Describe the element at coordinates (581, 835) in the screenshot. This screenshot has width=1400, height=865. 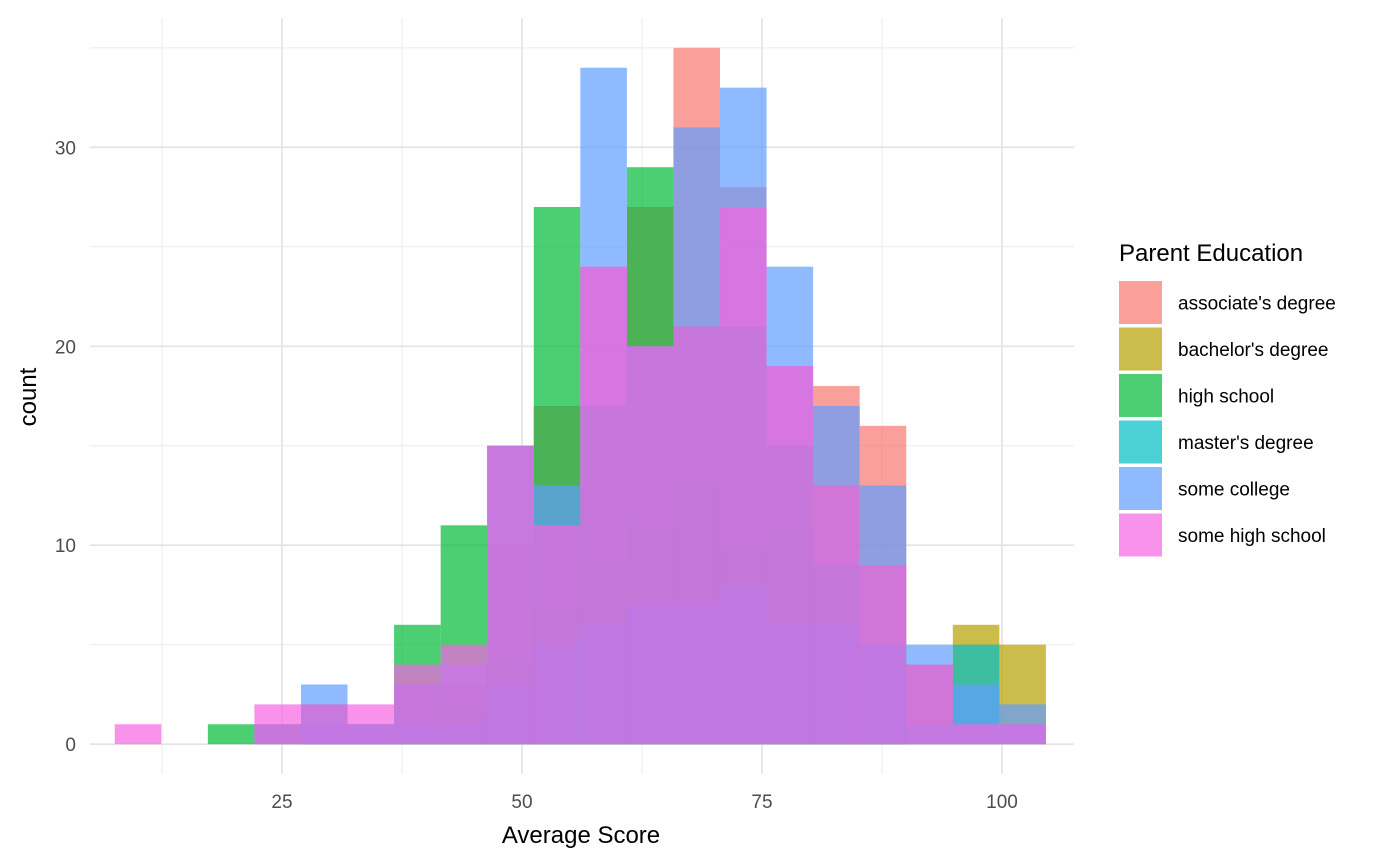
I see `x-axis-title: Average Score` at that location.